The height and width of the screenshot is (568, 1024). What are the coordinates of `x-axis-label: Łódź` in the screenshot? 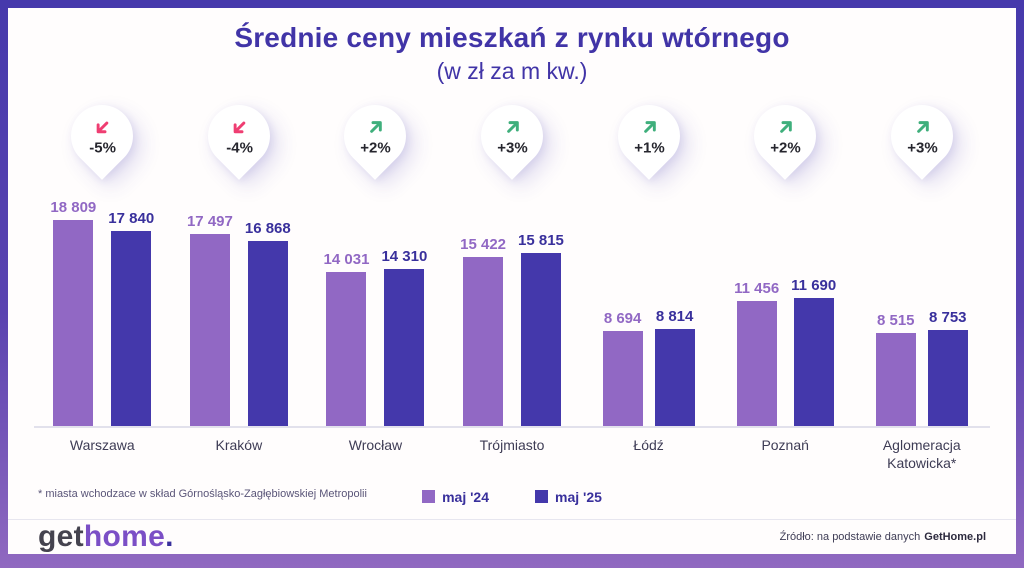 It's located at (648, 444).